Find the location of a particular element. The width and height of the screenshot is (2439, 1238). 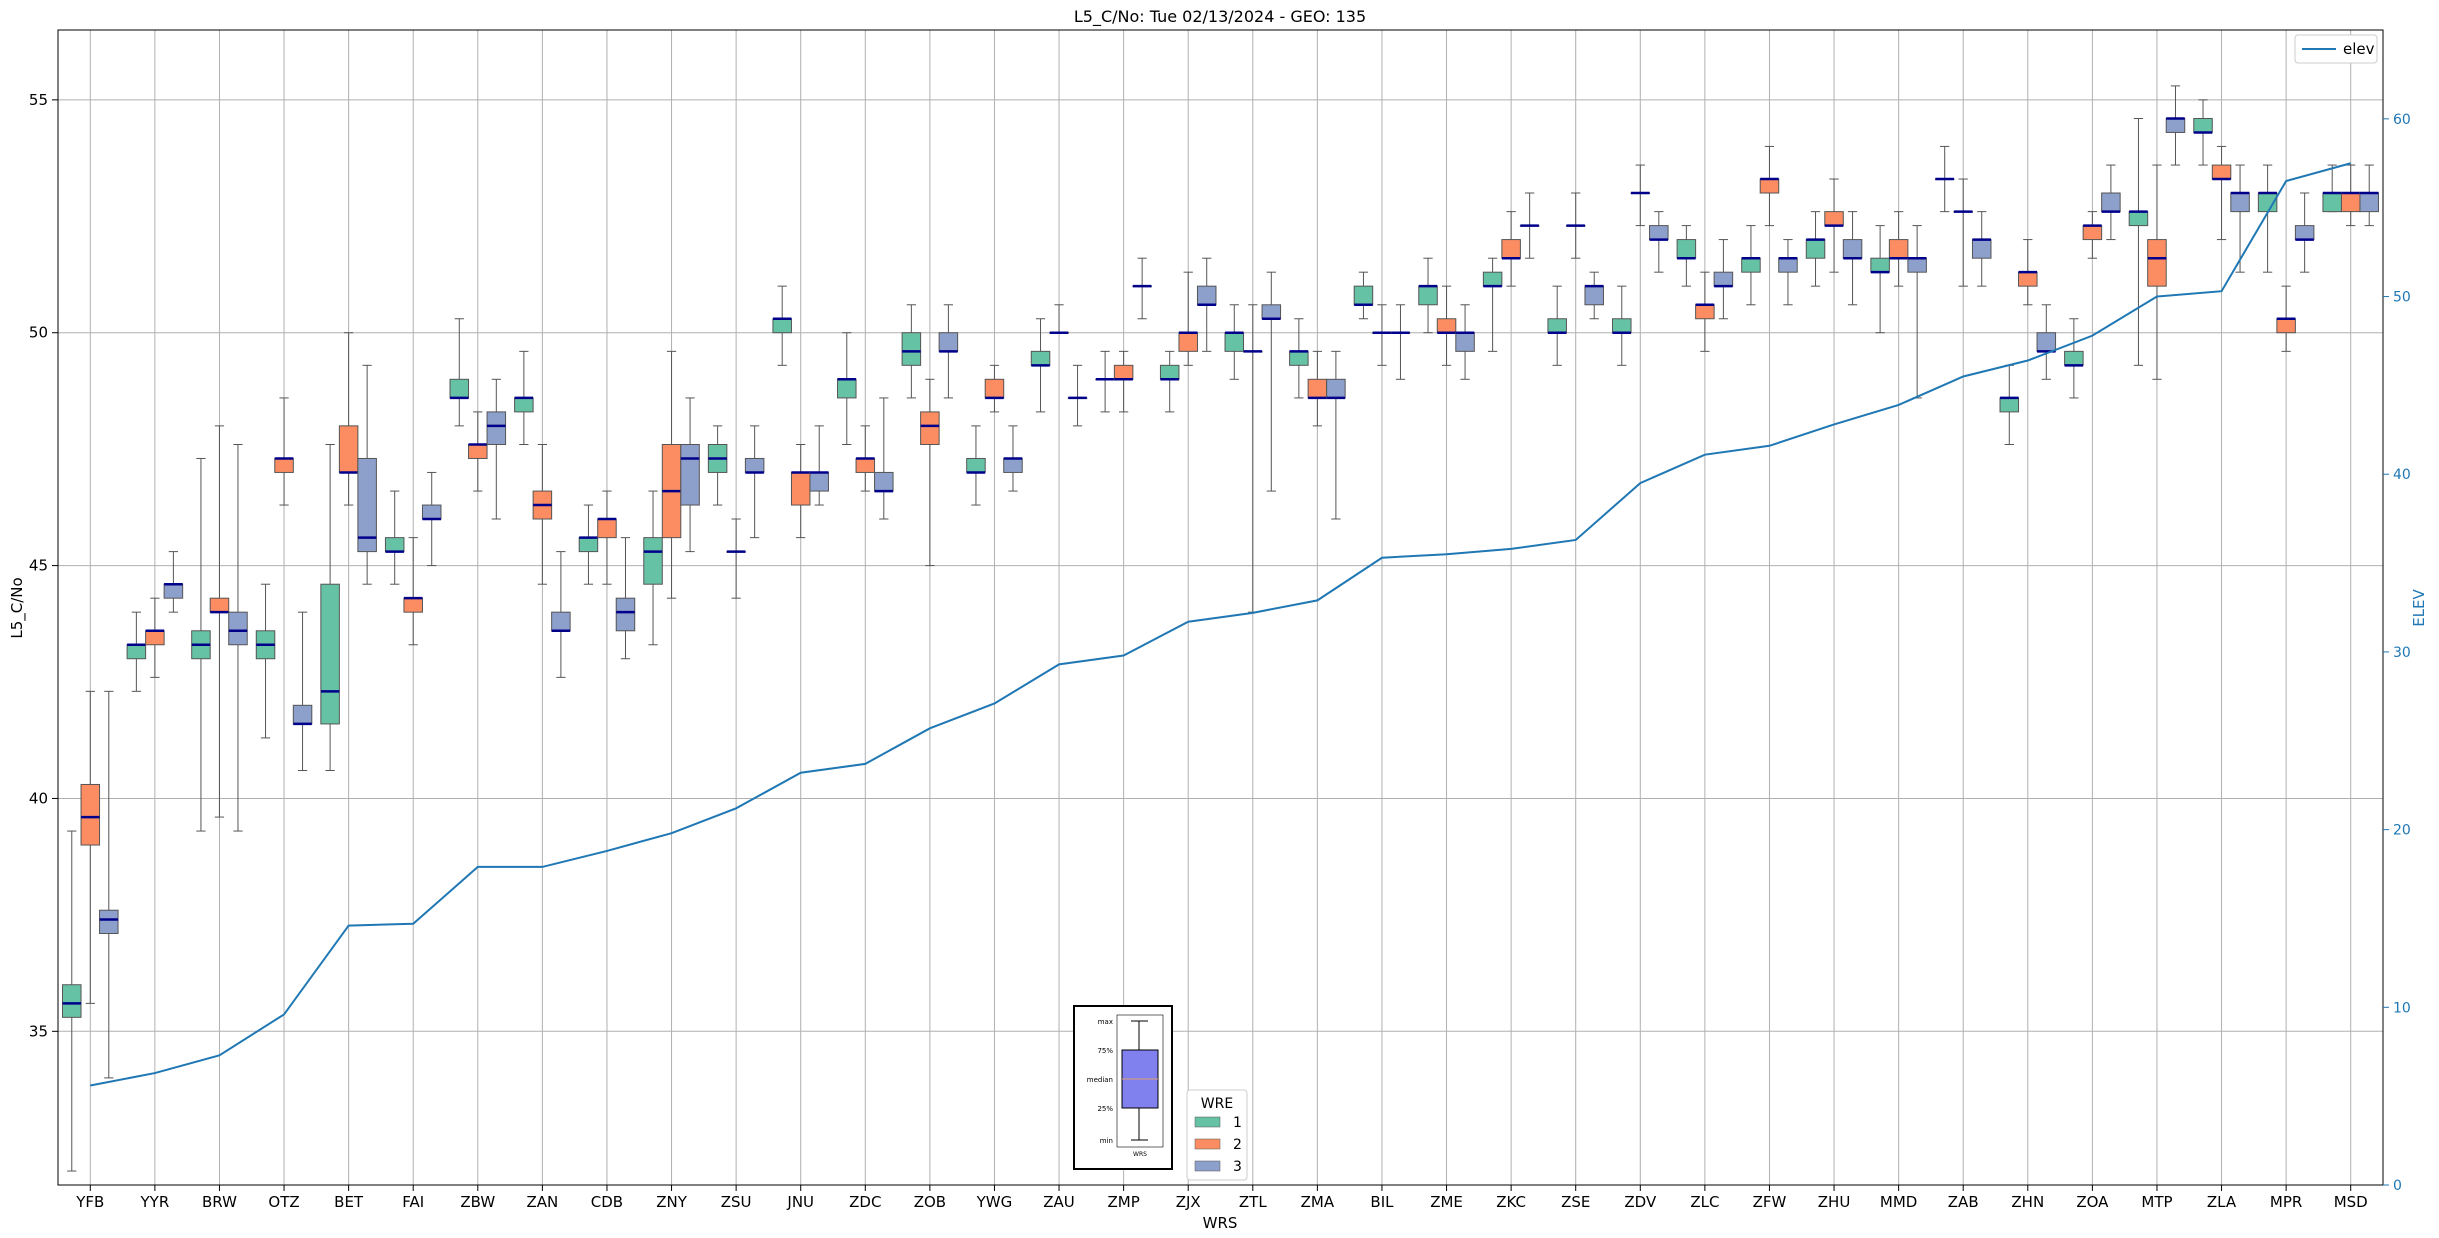

box-FAI-wre2 is located at coordinates (413, 591).